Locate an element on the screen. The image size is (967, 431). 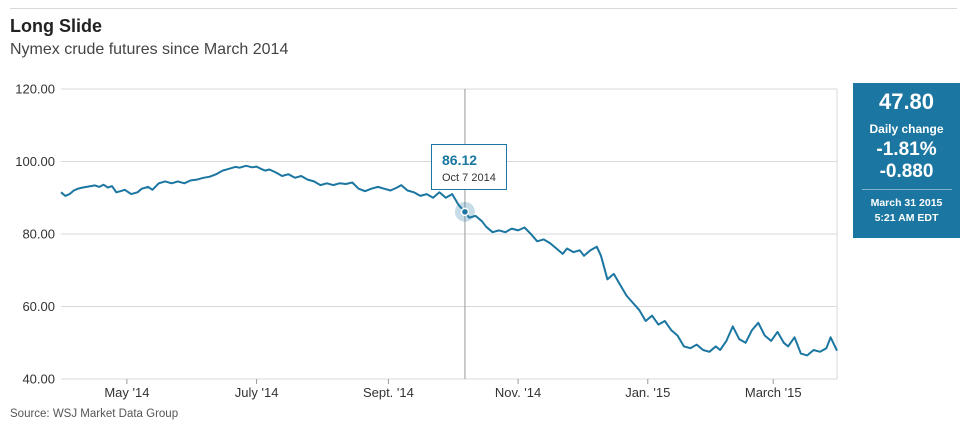
x-tick-label: Jan. '15 is located at coordinates (647, 392).